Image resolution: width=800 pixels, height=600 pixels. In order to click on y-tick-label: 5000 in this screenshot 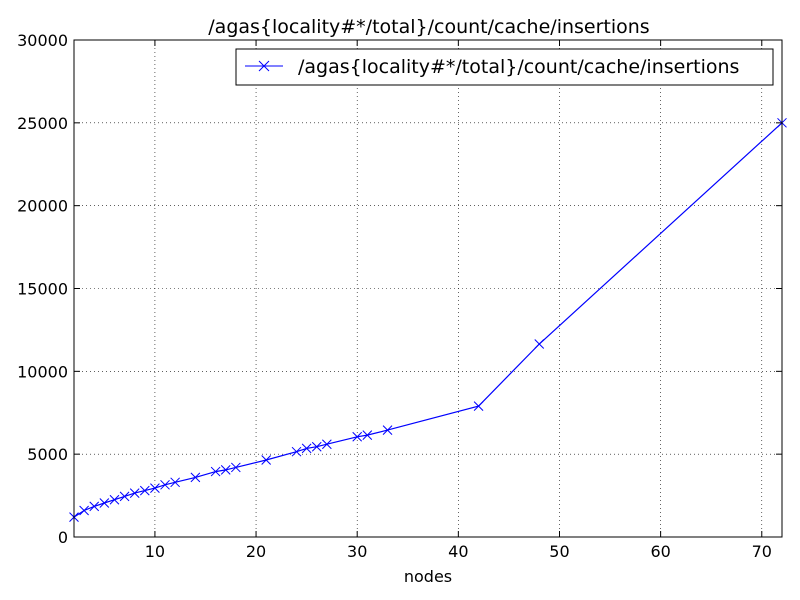, I will do `click(47, 454)`.